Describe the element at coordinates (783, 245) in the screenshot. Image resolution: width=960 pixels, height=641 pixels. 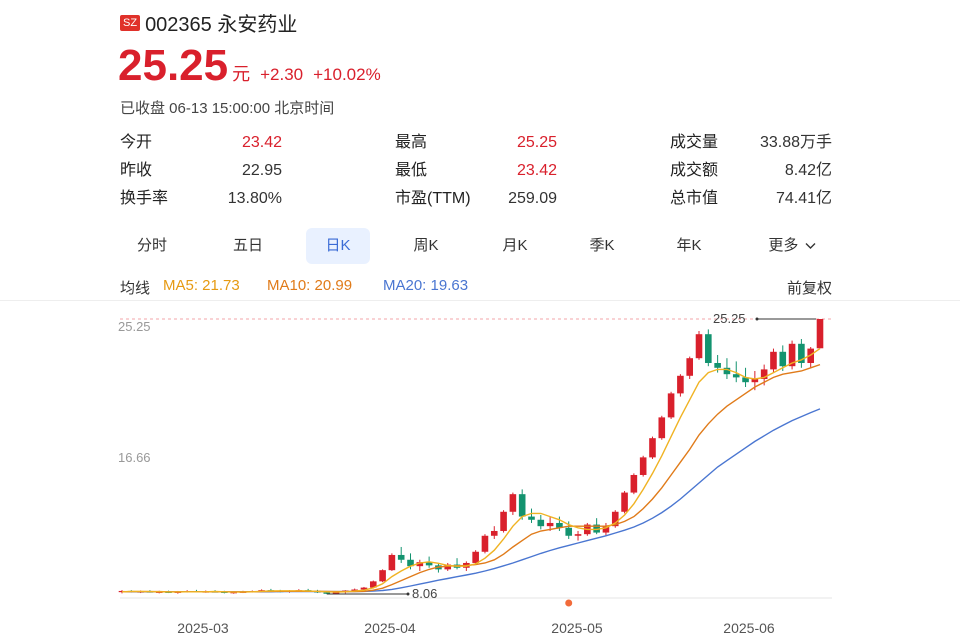
I see `tab-label: 更多` at that location.